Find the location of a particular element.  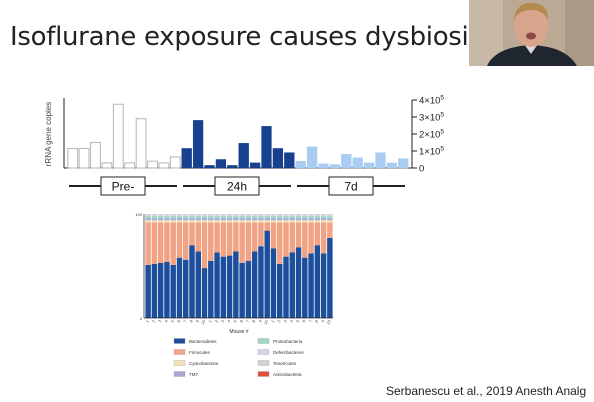

y-tick-label: 4×10⁵ is located at coordinates (431, 101).